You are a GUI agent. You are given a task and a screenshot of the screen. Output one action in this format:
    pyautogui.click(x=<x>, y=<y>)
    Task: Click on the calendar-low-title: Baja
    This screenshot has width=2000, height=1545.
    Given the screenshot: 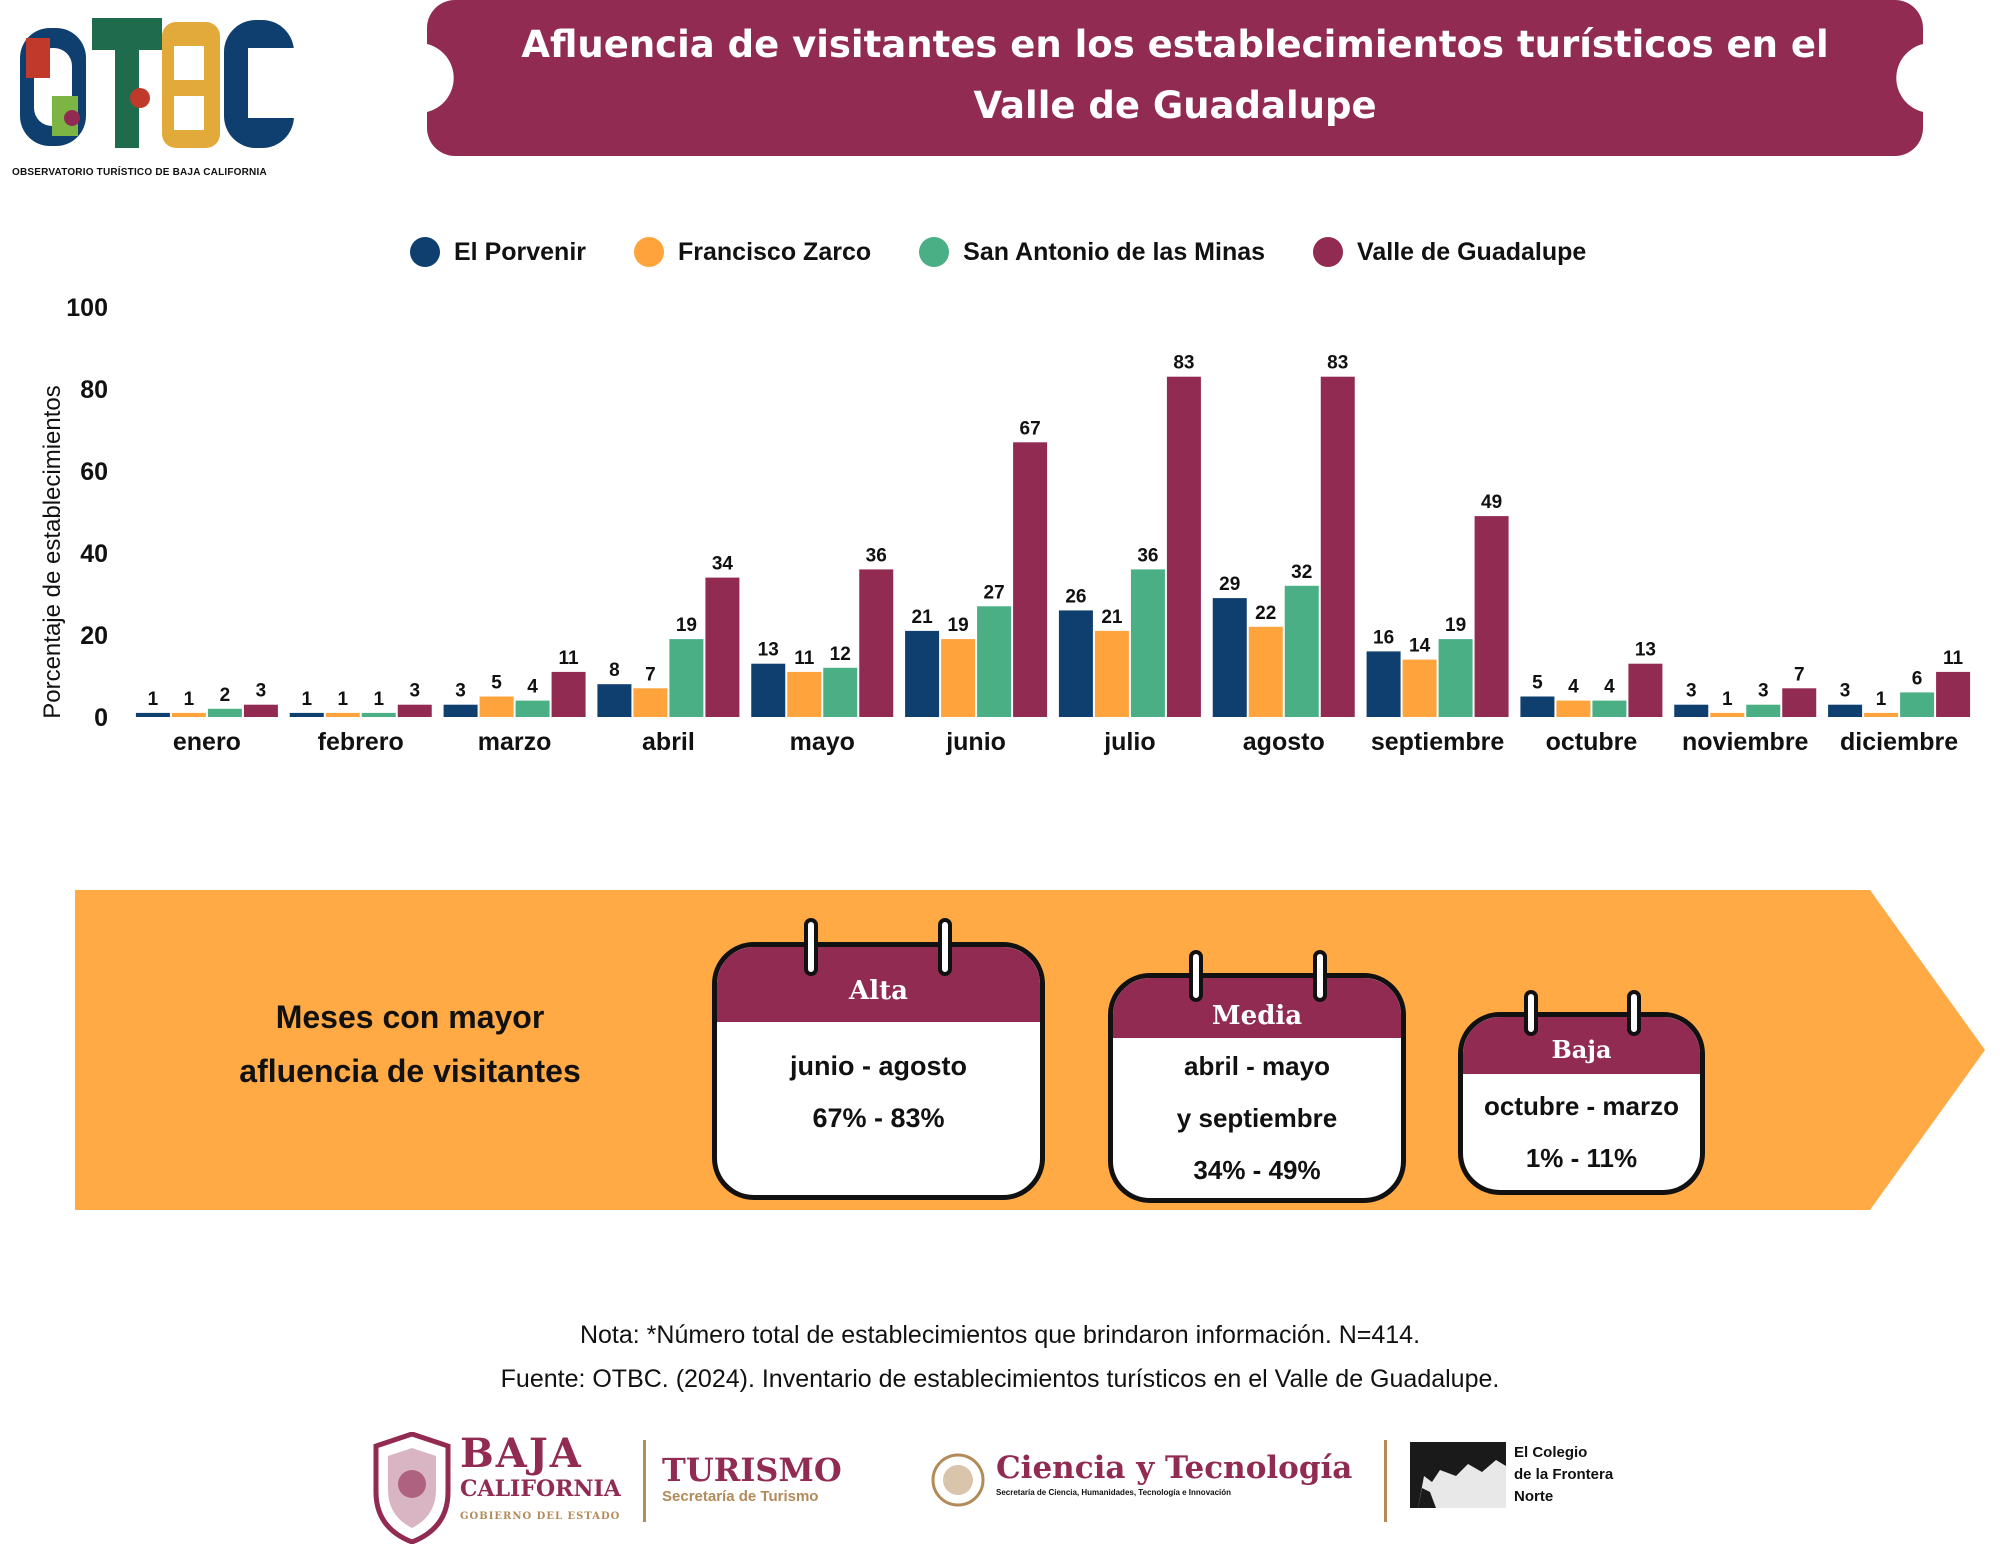 What is the action you would take?
    pyautogui.click(x=1581, y=1045)
    